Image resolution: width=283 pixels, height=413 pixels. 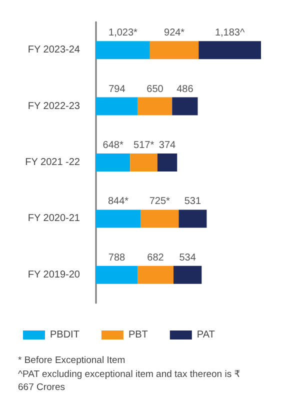 I want to click on data-label: 534, so click(x=187, y=258).